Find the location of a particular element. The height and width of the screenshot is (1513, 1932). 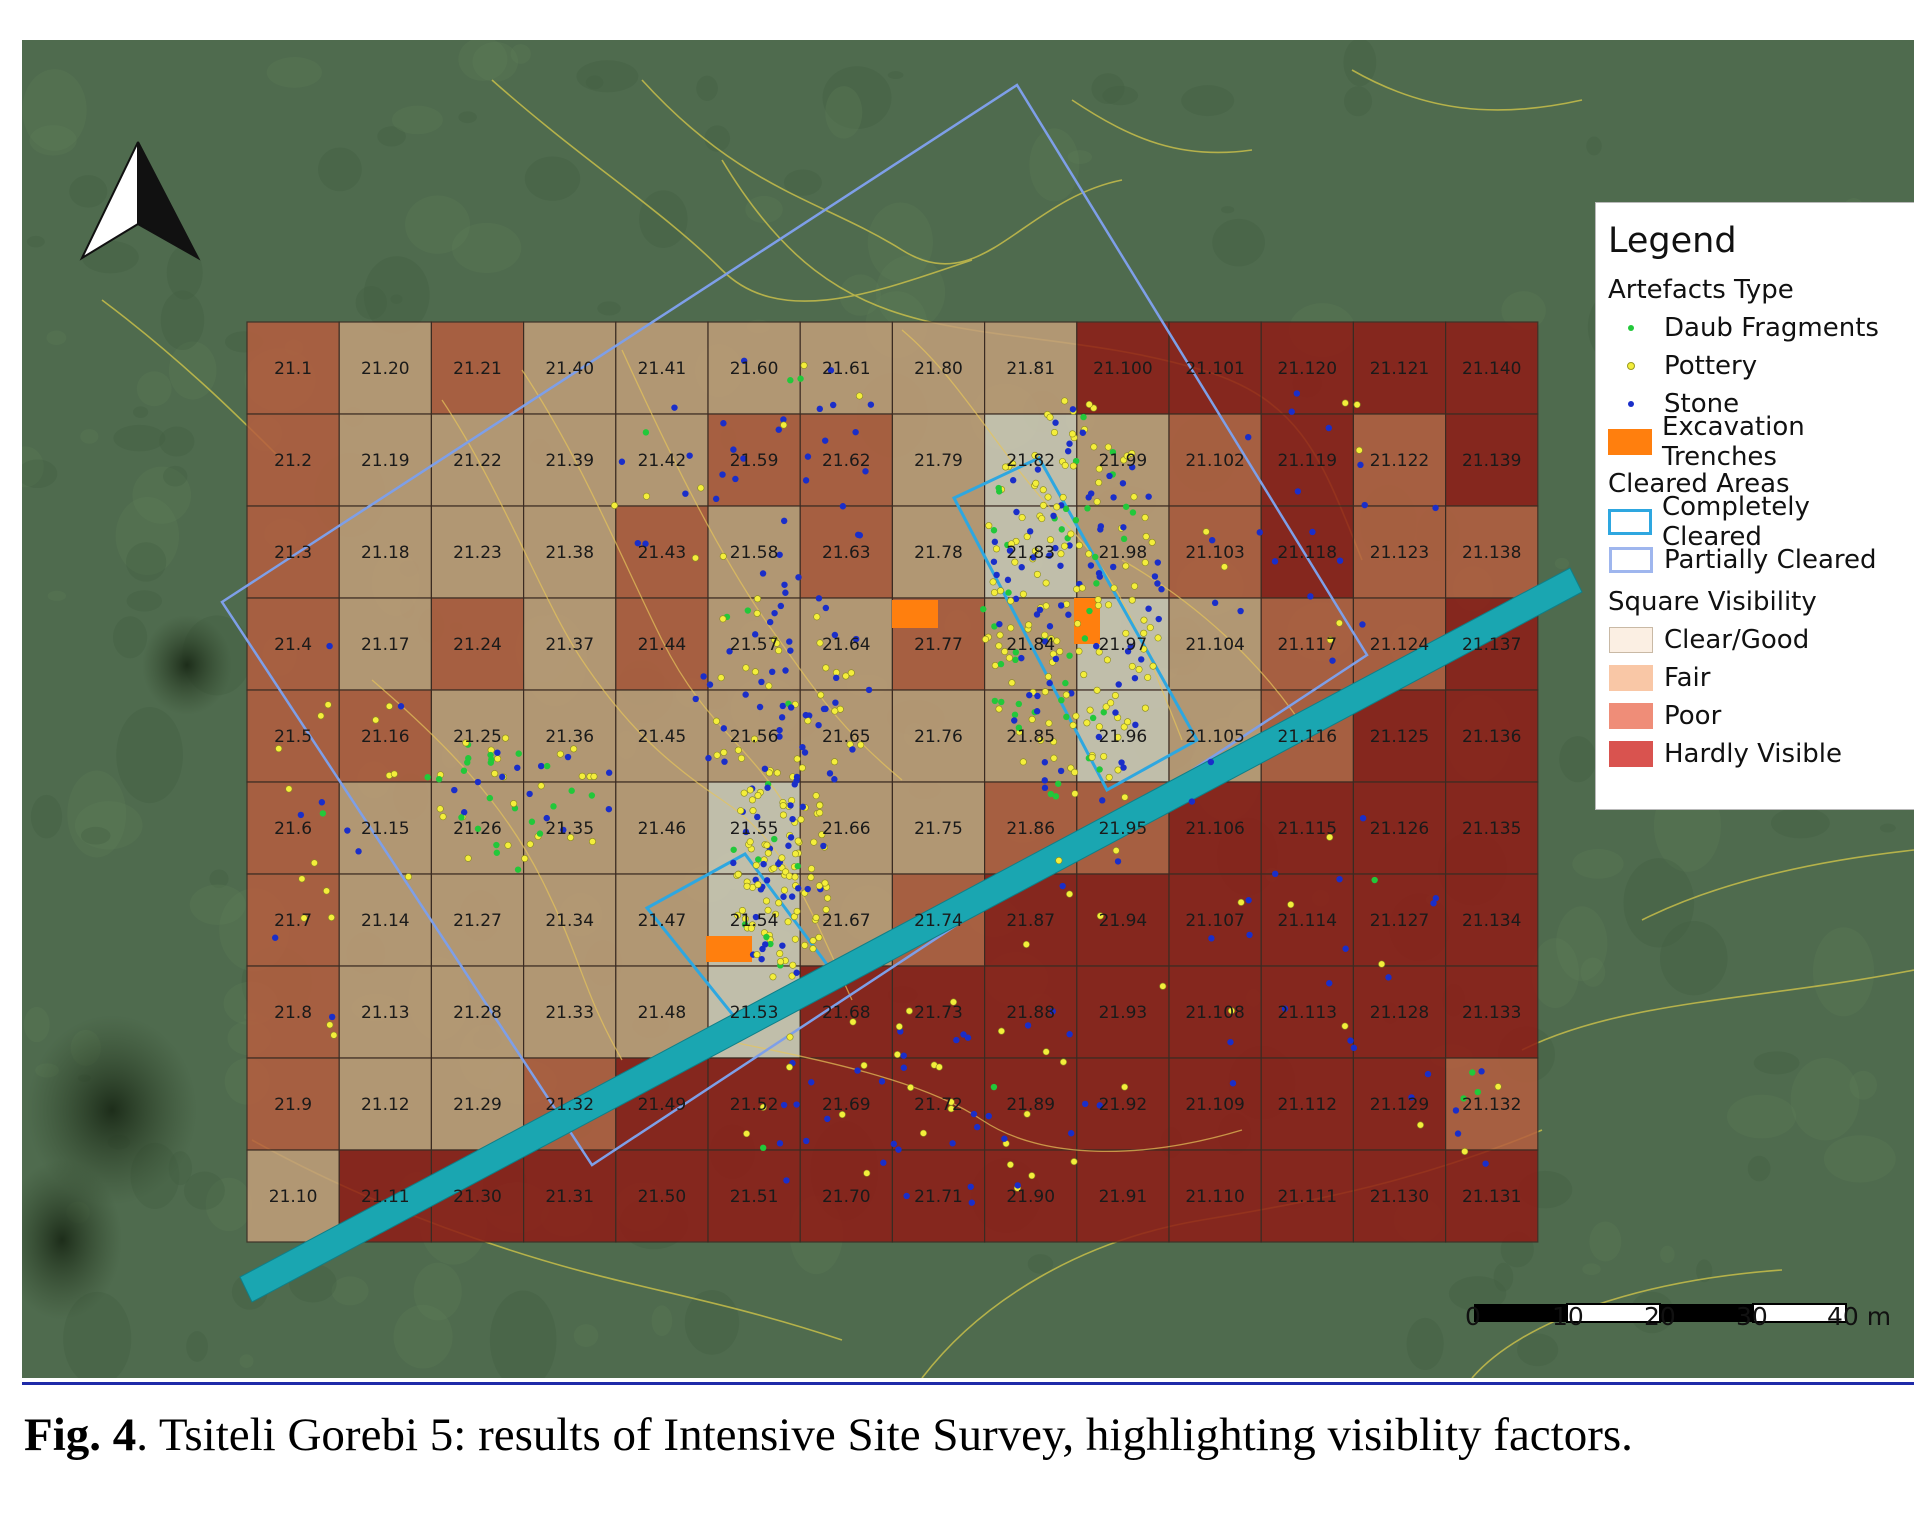

grid-cell-label: 21.21 is located at coordinates (477, 369).